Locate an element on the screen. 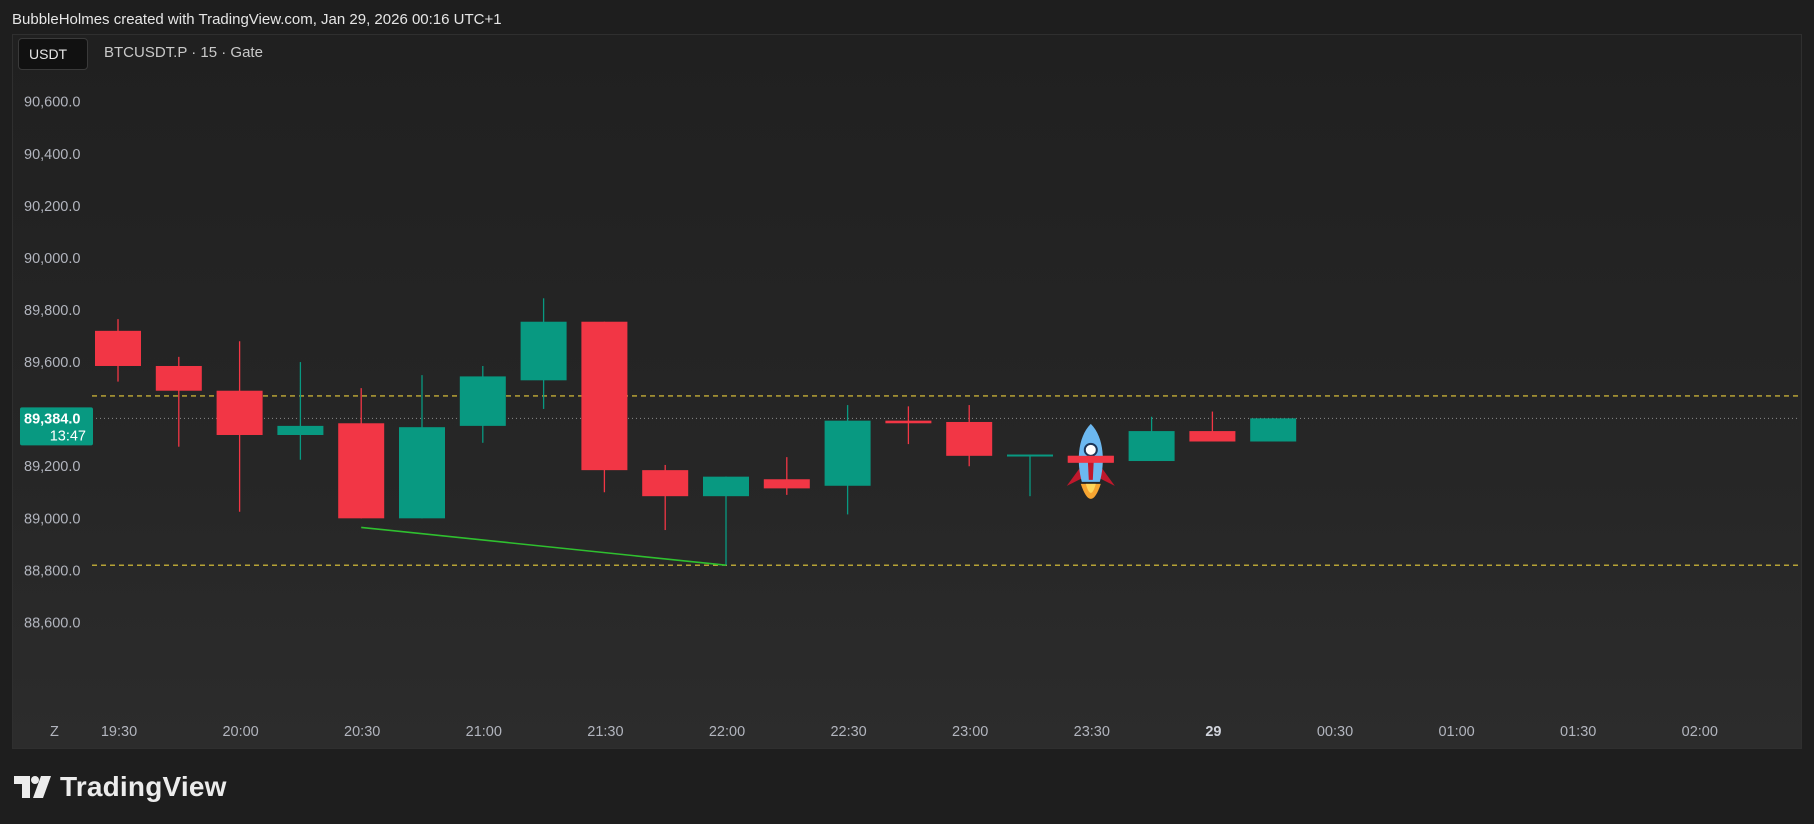 Image resolution: width=1814 pixels, height=824 pixels. time-tick-label: 22:30 is located at coordinates (848, 732).